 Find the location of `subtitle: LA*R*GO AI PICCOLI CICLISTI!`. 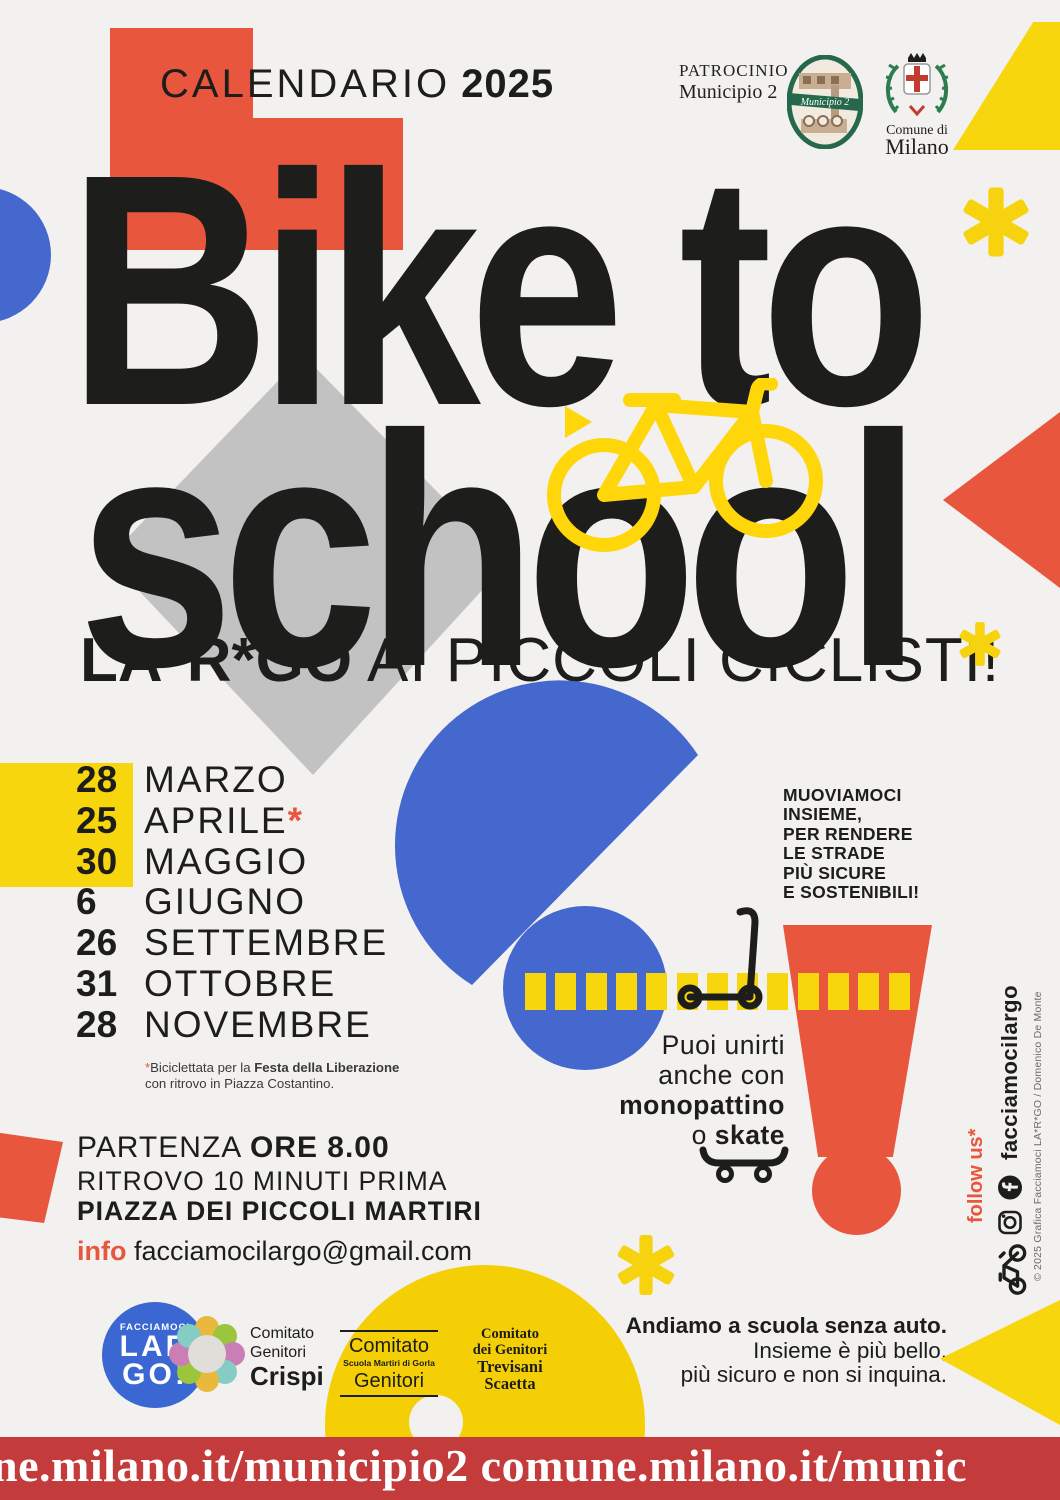

subtitle: LA*R*GO AI PICCOLI CICLISTI! is located at coordinates (540, 661).